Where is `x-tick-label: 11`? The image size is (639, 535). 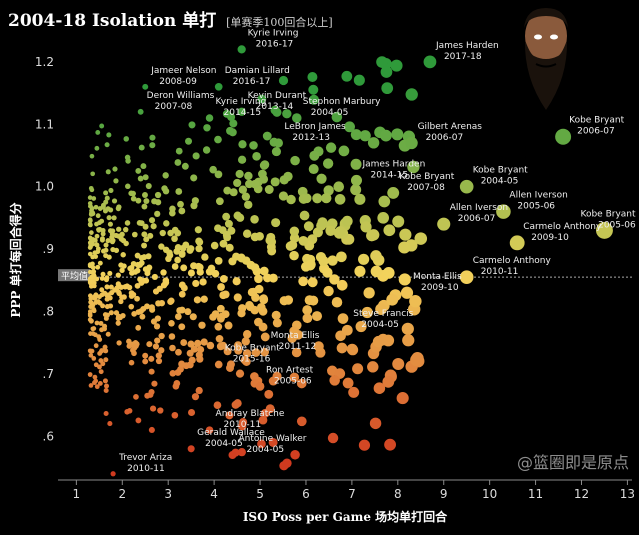
x-tick-label: 11 is located at coordinates (535, 494).